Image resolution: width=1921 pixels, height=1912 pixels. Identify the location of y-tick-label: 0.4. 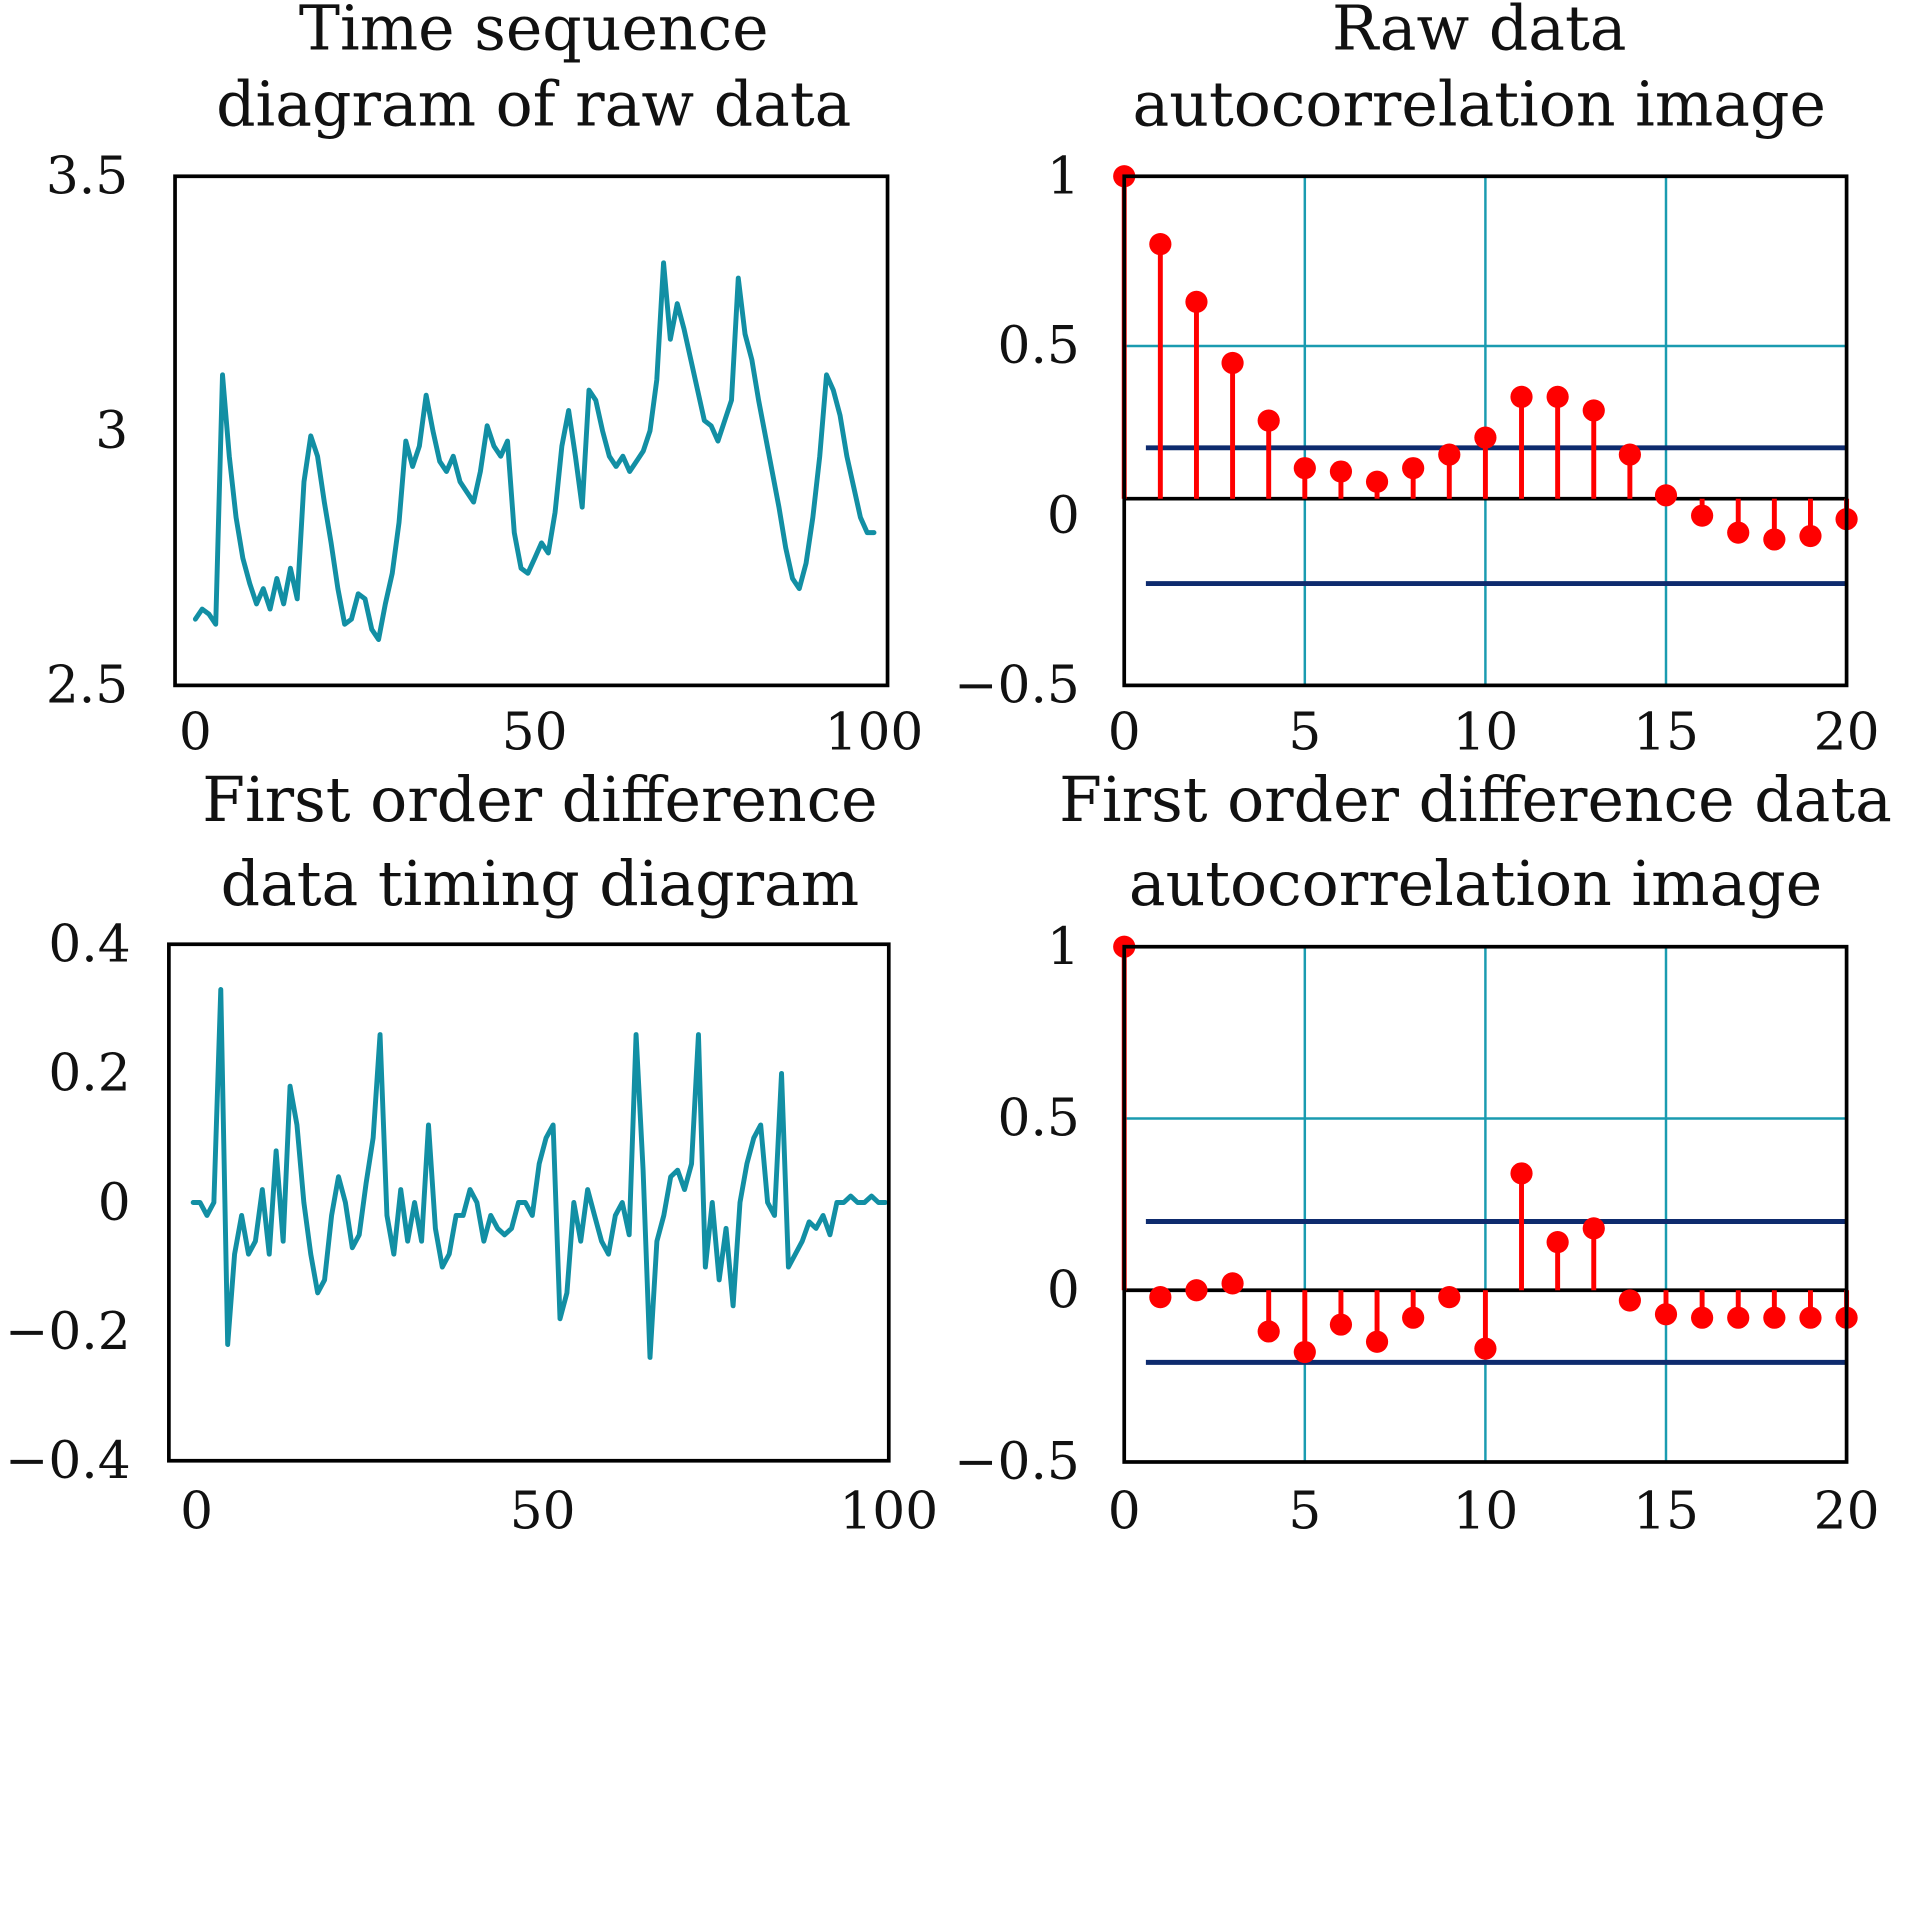
(89, 945).